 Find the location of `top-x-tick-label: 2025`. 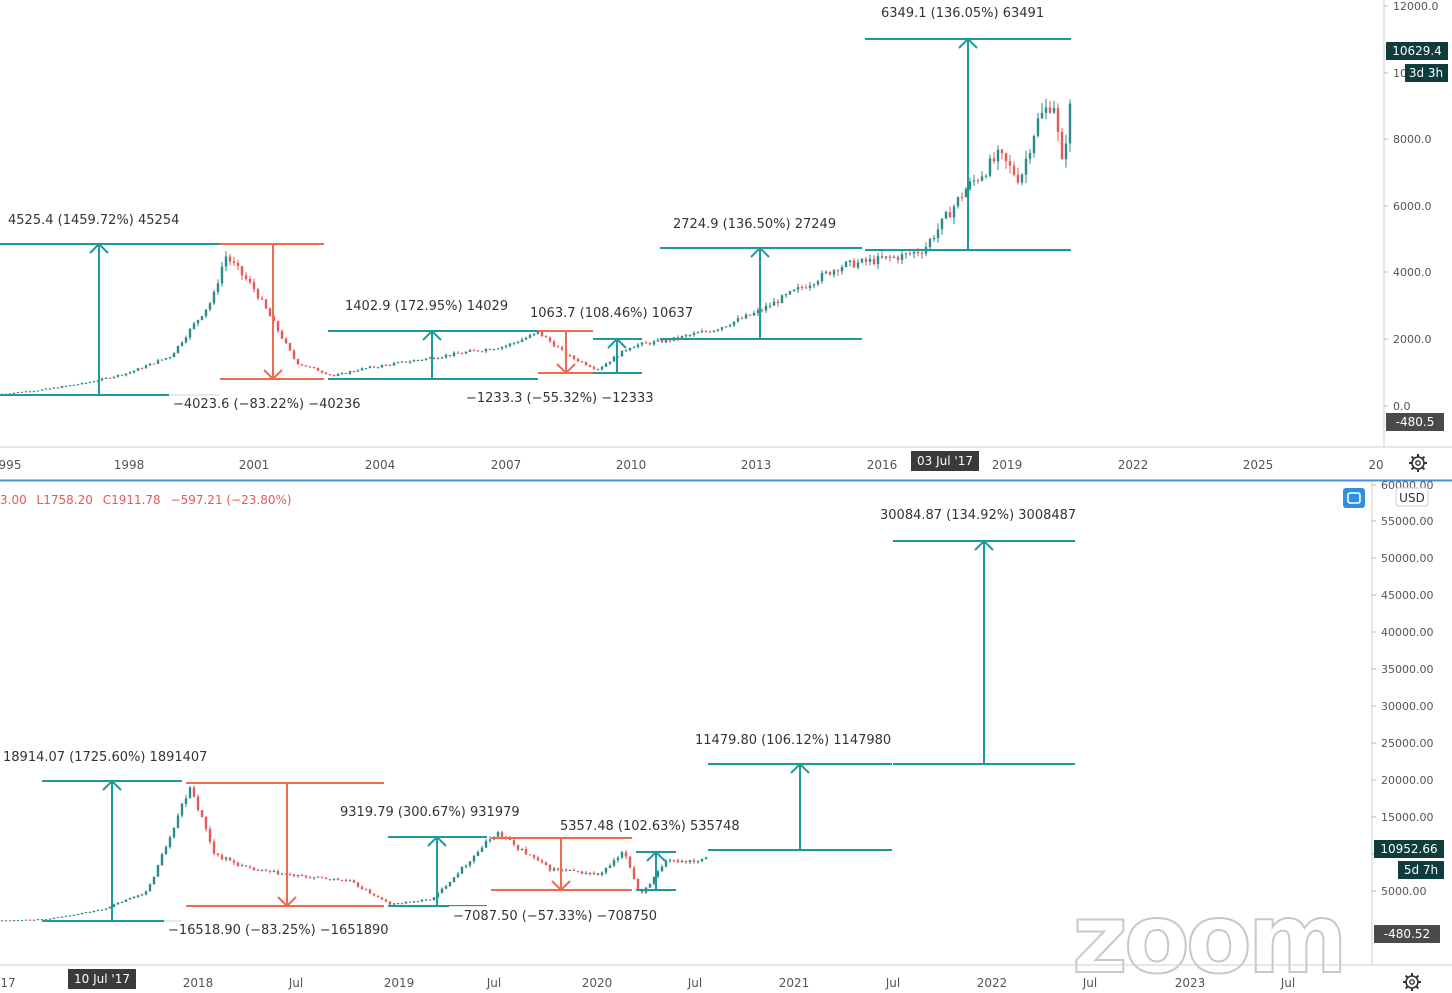

top-x-tick-label: 2025 is located at coordinates (1258, 465).